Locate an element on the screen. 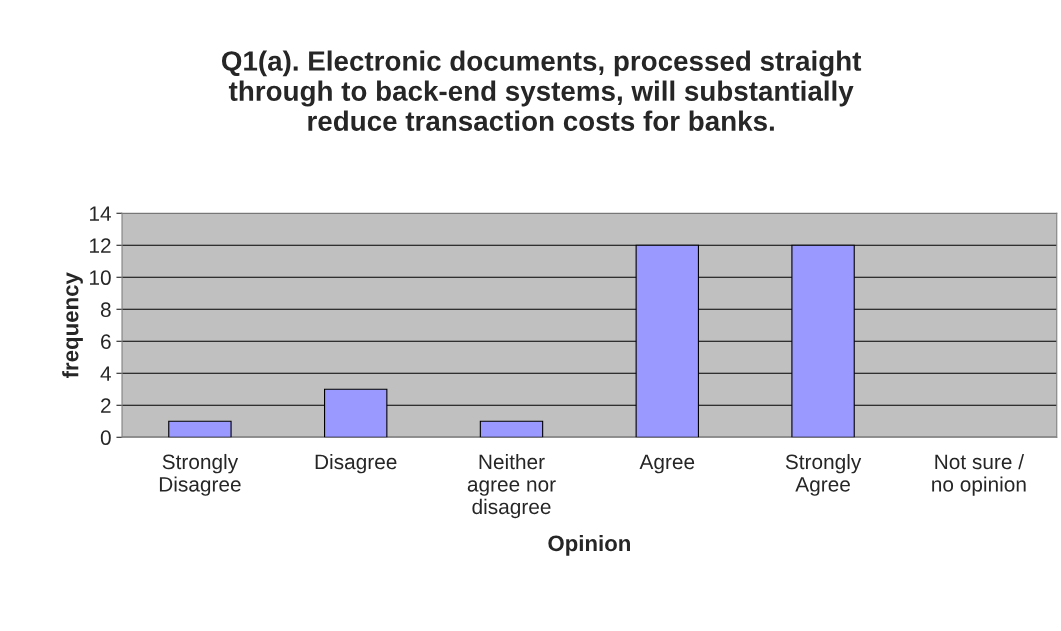  x-tick-label: Disagree is located at coordinates (356, 463).